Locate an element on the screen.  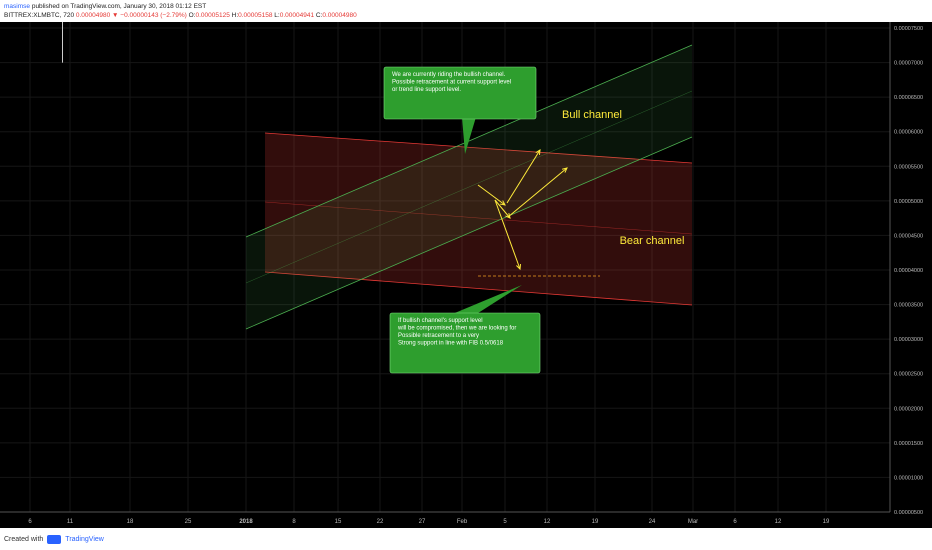
bear-channel-mid is located at coordinates (478, 218).